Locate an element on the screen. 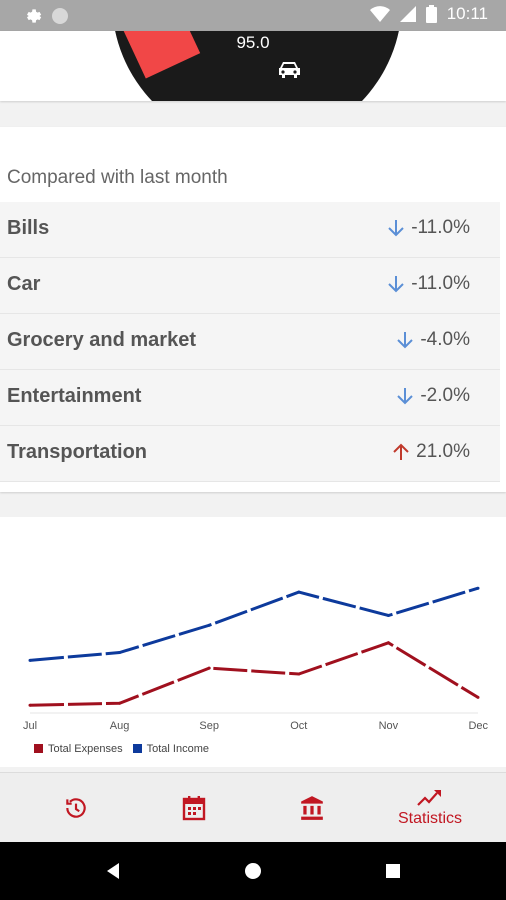 The width and height of the screenshot is (506, 900). tab-calendar is located at coordinates (194, 808).